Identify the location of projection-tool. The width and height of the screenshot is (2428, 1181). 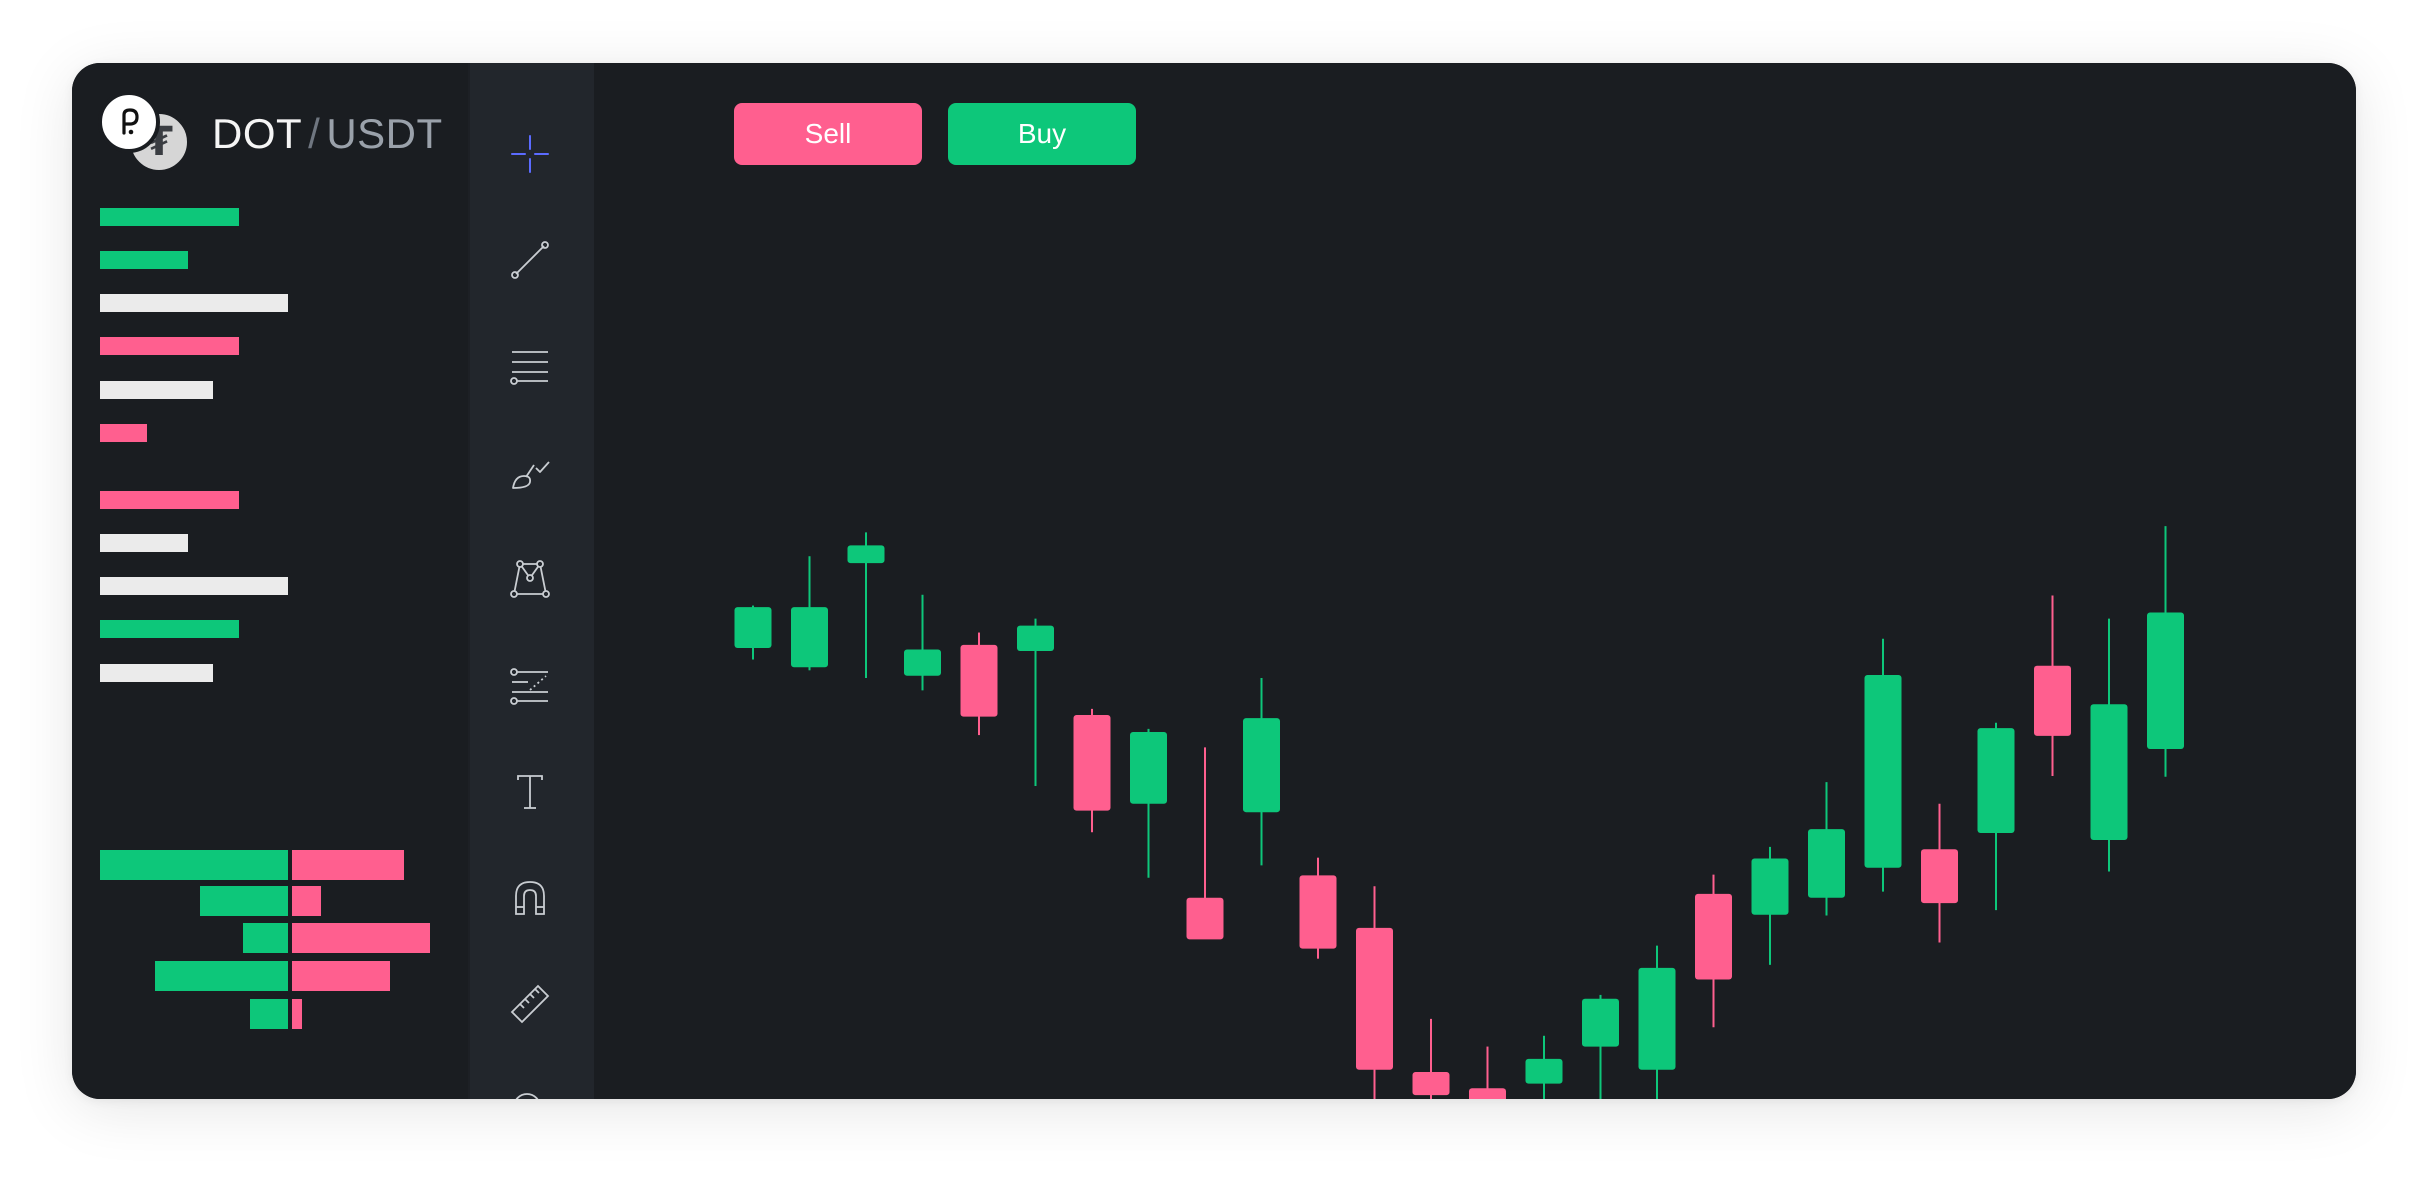
(530, 686).